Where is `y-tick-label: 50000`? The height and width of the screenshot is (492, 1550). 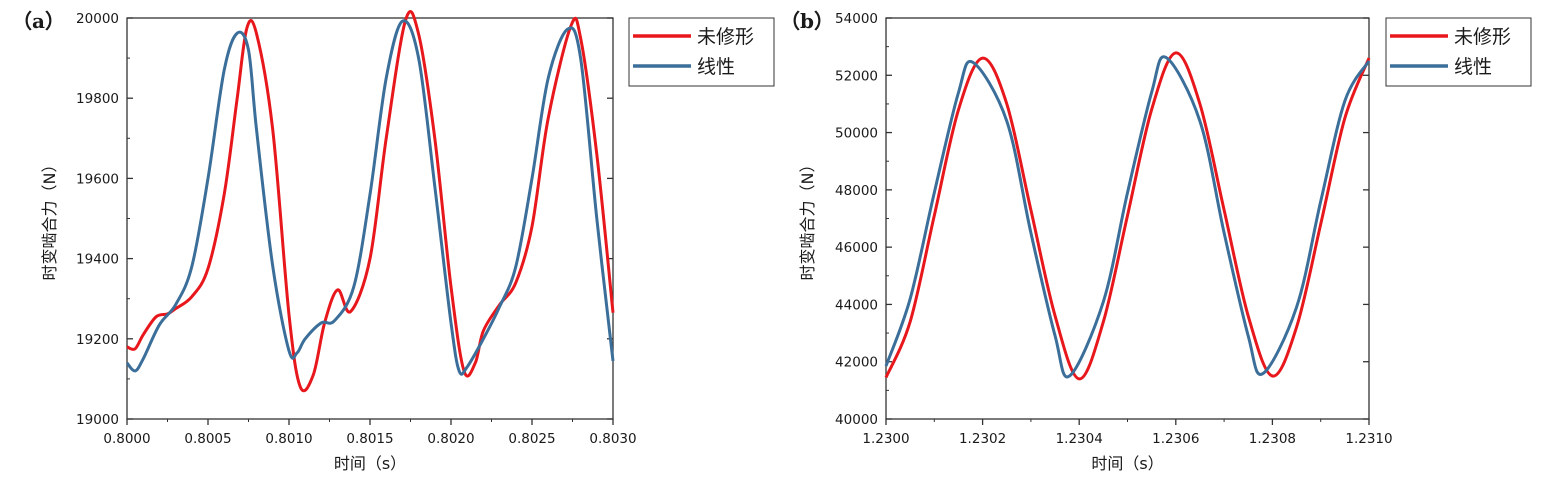 y-tick-label: 50000 is located at coordinates (856, 134).